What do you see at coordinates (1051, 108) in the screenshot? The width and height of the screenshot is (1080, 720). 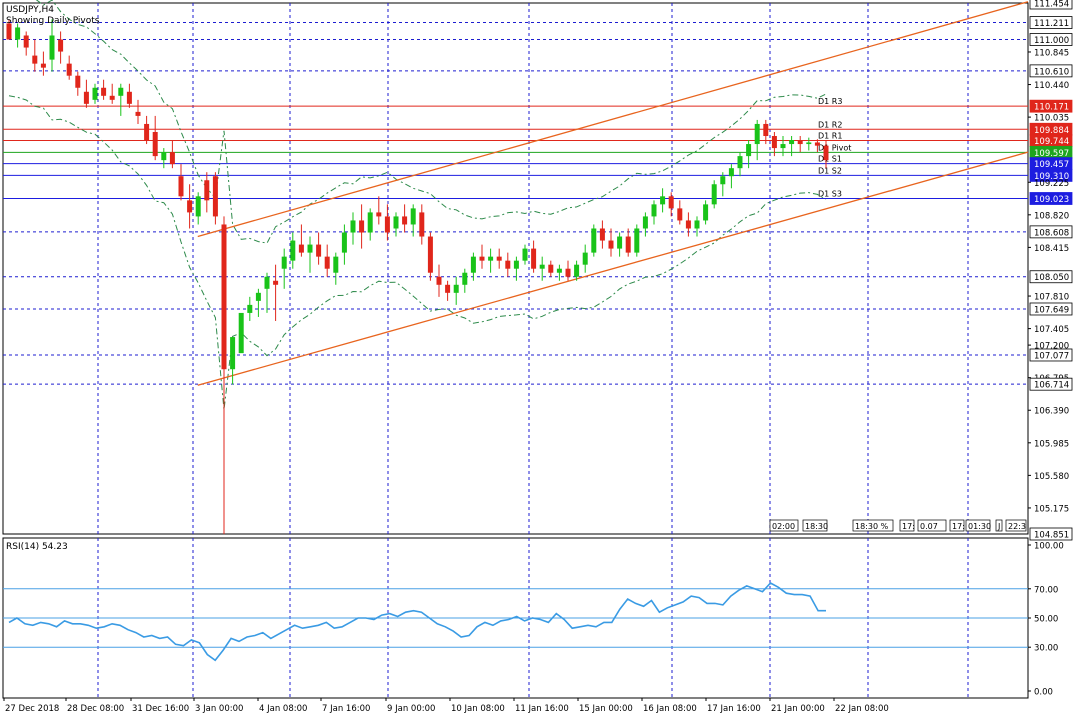 I see `price-tag-text: 110.171` at bounding box center [1051, 108].